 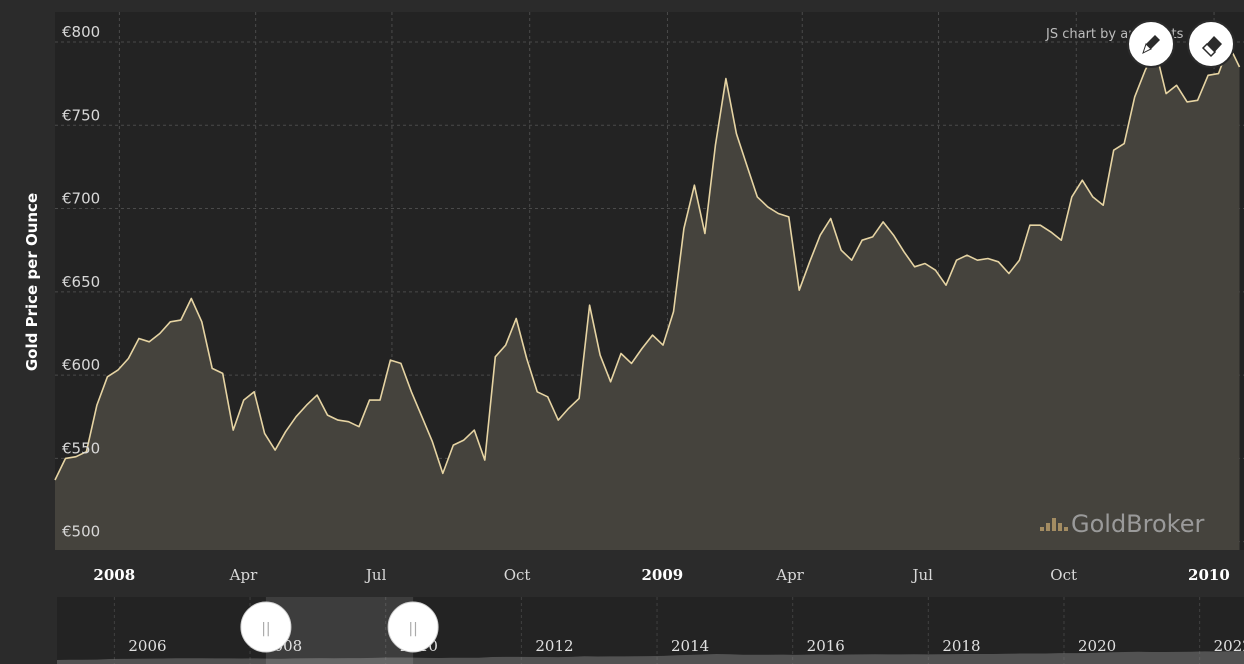 What do you see at coordinates (81, 532) in the screenshot?
I see `y-tick-label: €500` at bounding box center [81, 532].